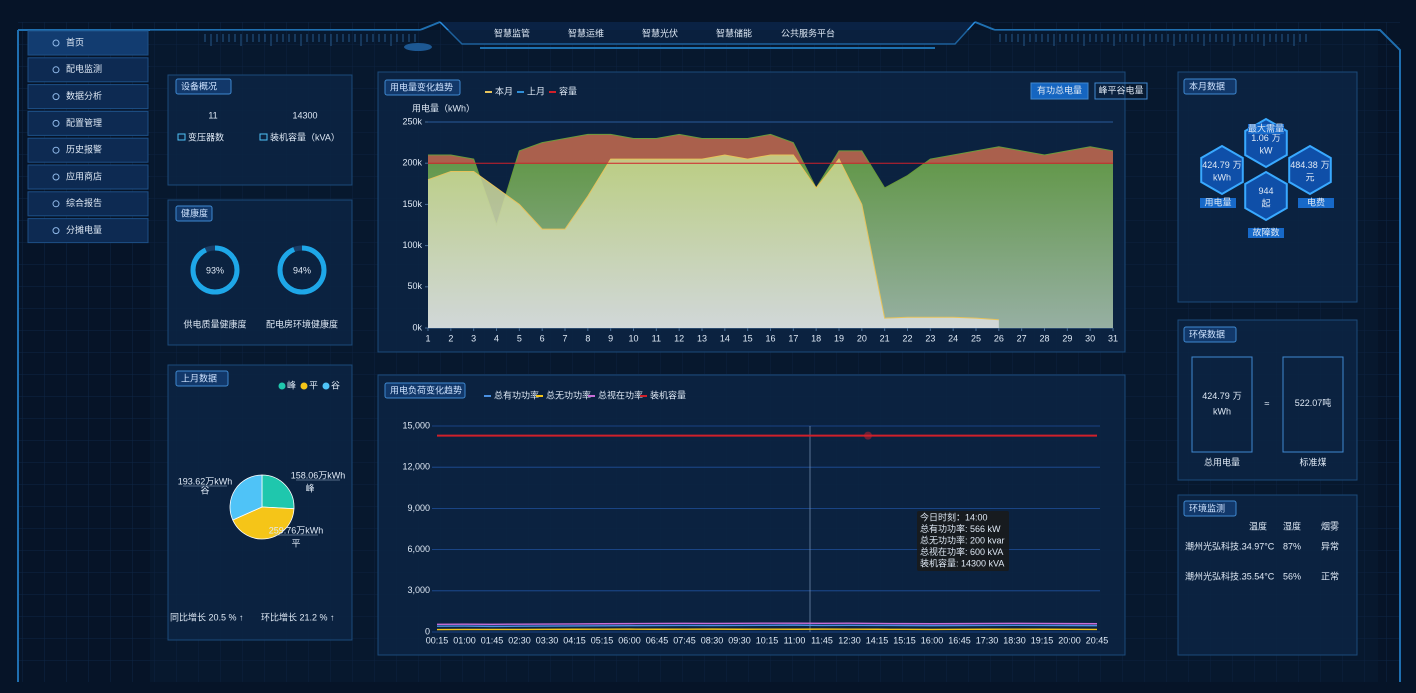  What do you see at coordinates (205, 481) in the screenshot?
I see `pie-value-label: 193.62万kWh` at bounding box center [205, 481].